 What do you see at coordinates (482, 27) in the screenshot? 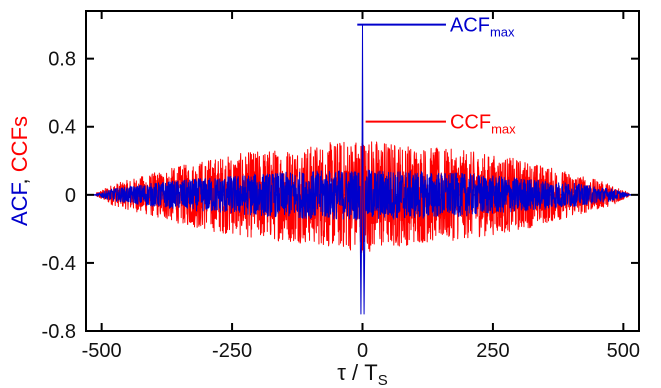
I see `annotation-acf_max: ACFmax` at bounding box center [482, 27].